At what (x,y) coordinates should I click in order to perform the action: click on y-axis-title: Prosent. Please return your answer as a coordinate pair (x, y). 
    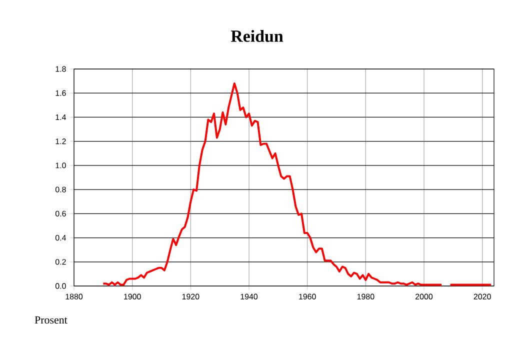
    Looking at the image, I should click on (51, 320).